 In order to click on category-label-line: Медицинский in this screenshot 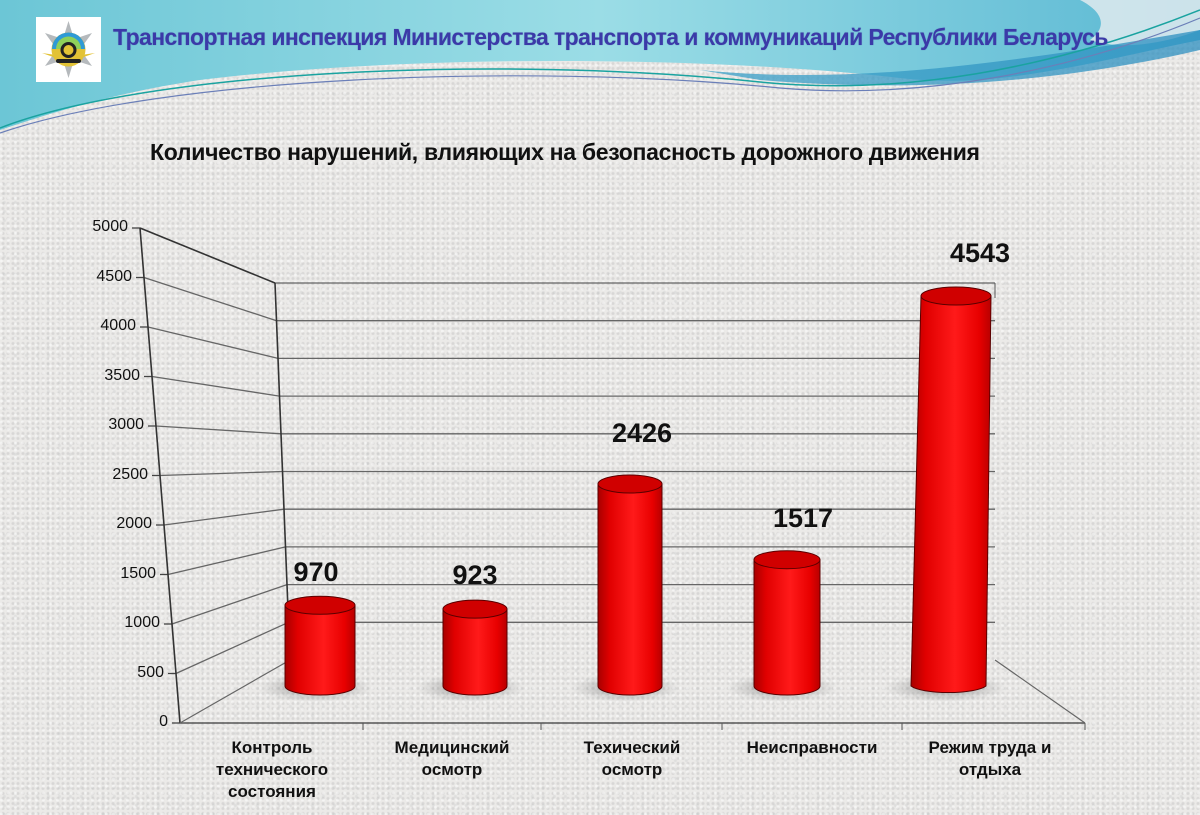, I will do `click(452, 747)`.